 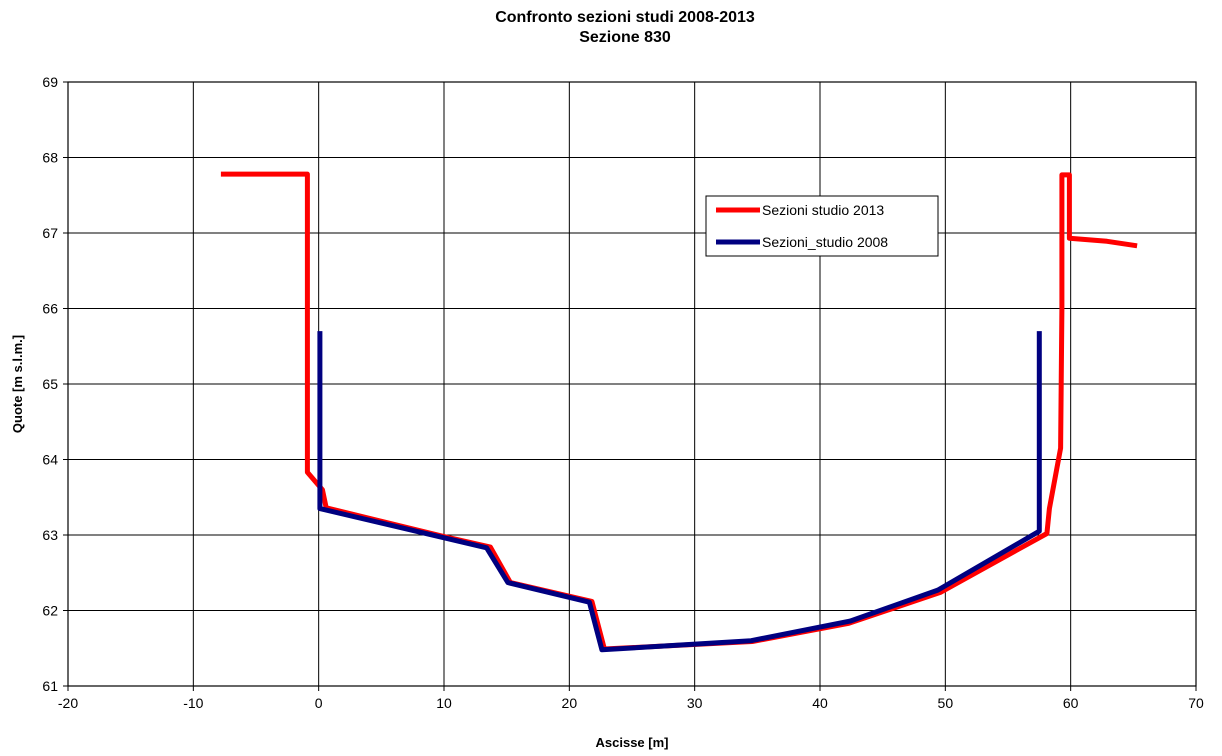 What do you see at coordinates (825, 242) in the screenshot?
I see `legend-label-2008: Sezioni_studio 2008` at bounding box center [825, 242].